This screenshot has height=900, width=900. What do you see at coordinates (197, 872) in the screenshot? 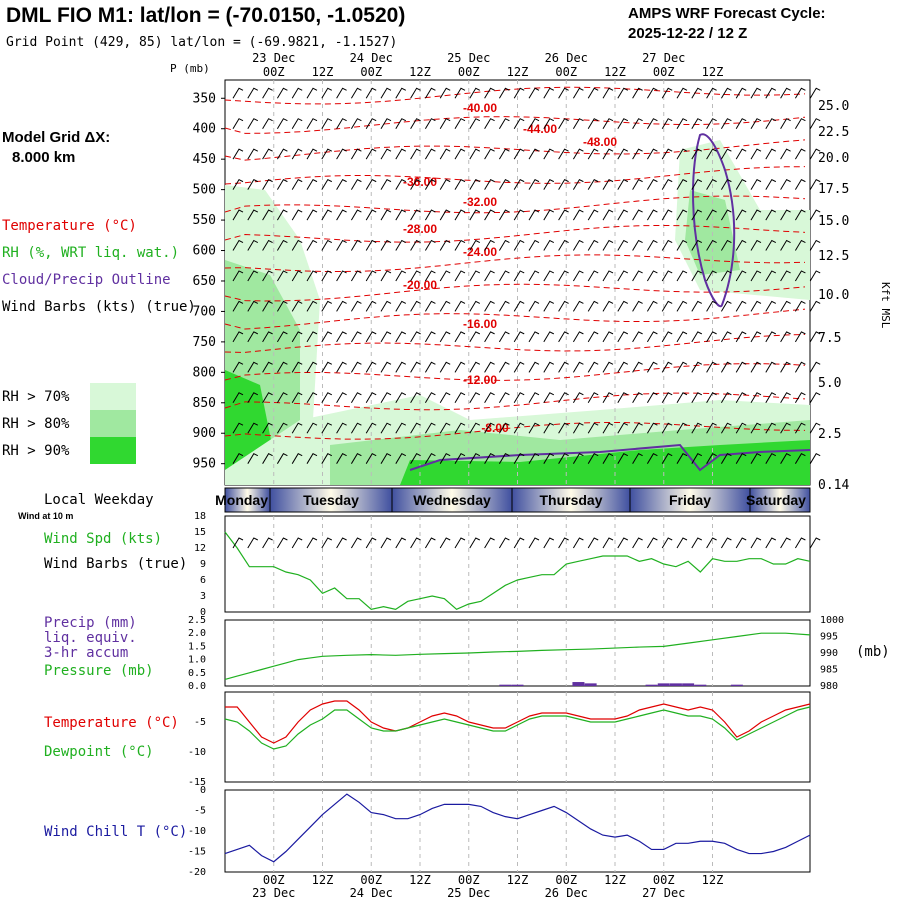
I see `chill-tick-label: -20` at bounding box center [197, 872].